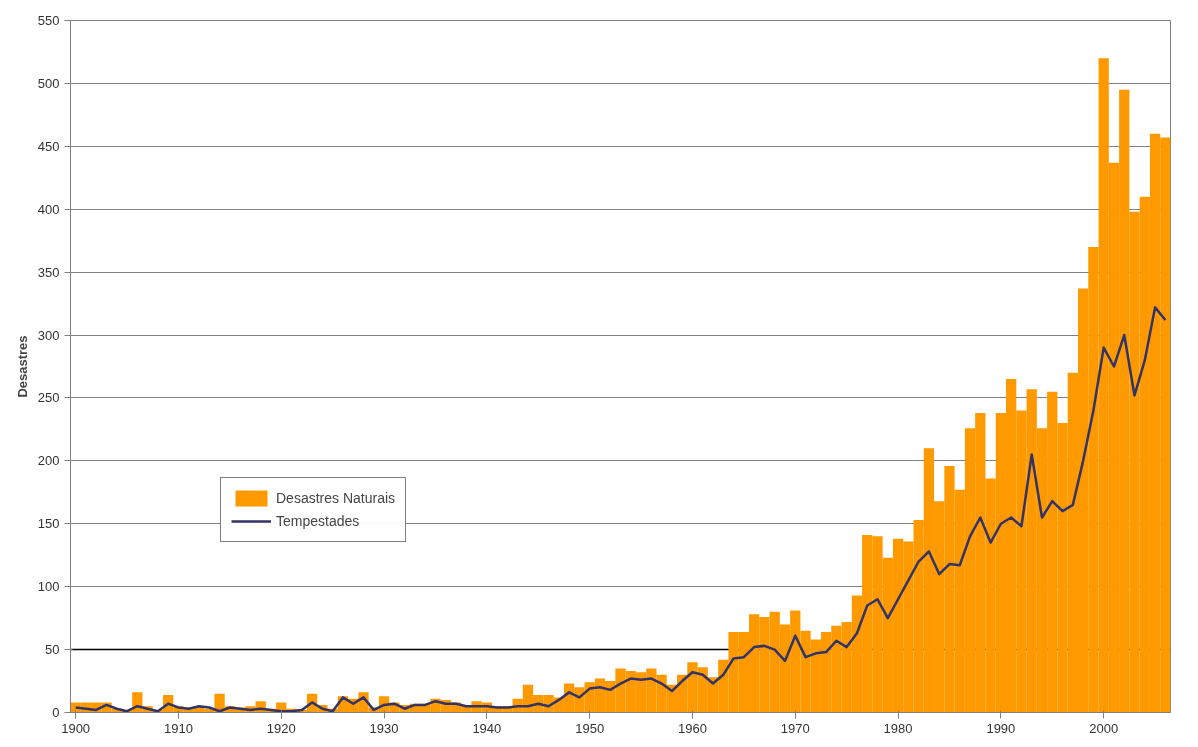  I want to click on y-tick-label: 150, so click(48, 524).